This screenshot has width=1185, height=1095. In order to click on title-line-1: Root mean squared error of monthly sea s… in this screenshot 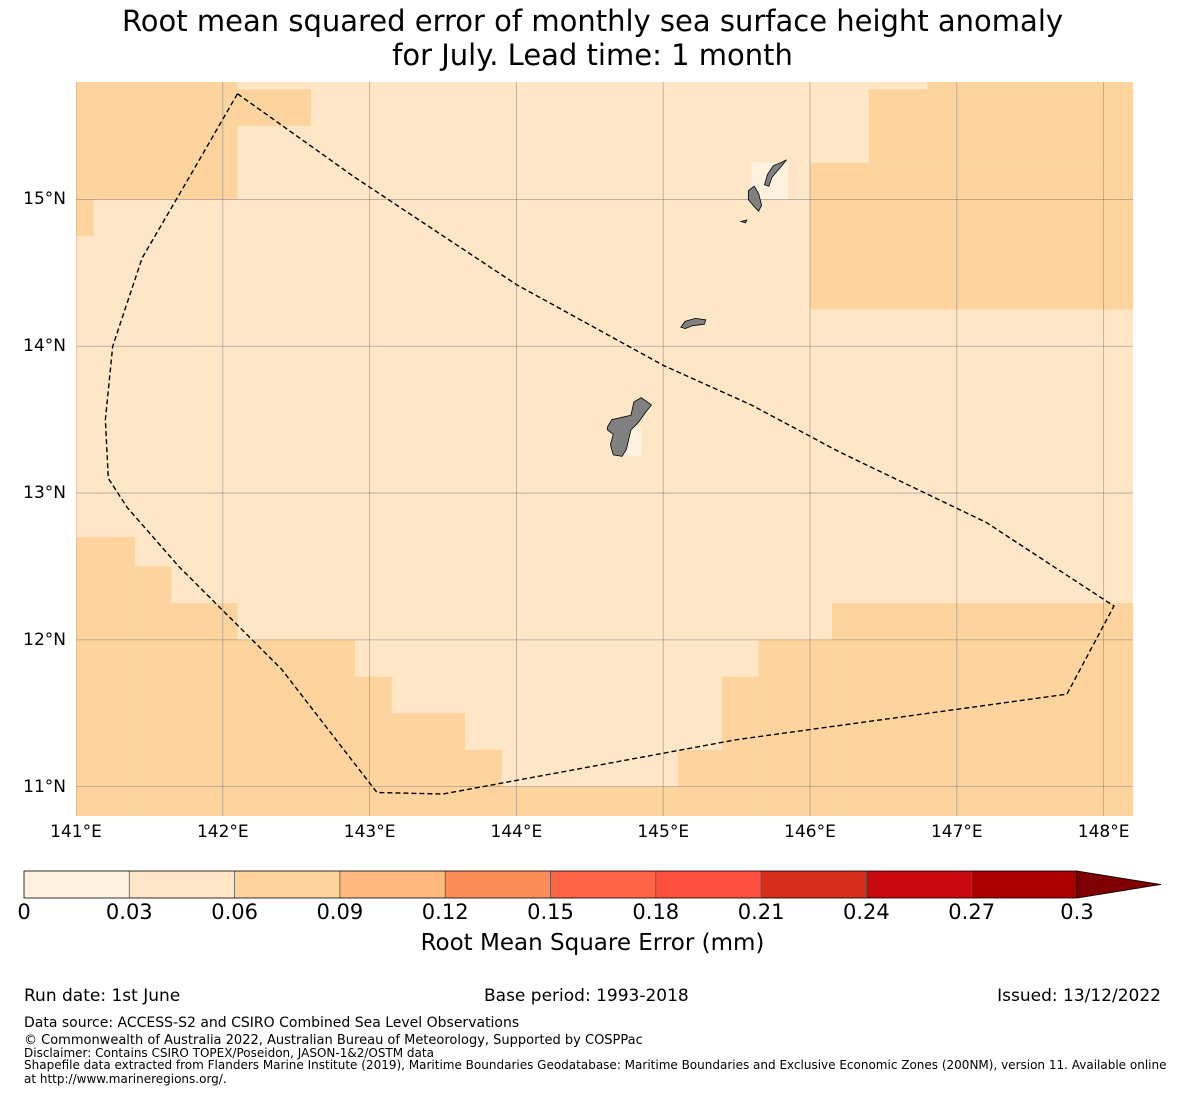, I will do `click(592, 21)`.